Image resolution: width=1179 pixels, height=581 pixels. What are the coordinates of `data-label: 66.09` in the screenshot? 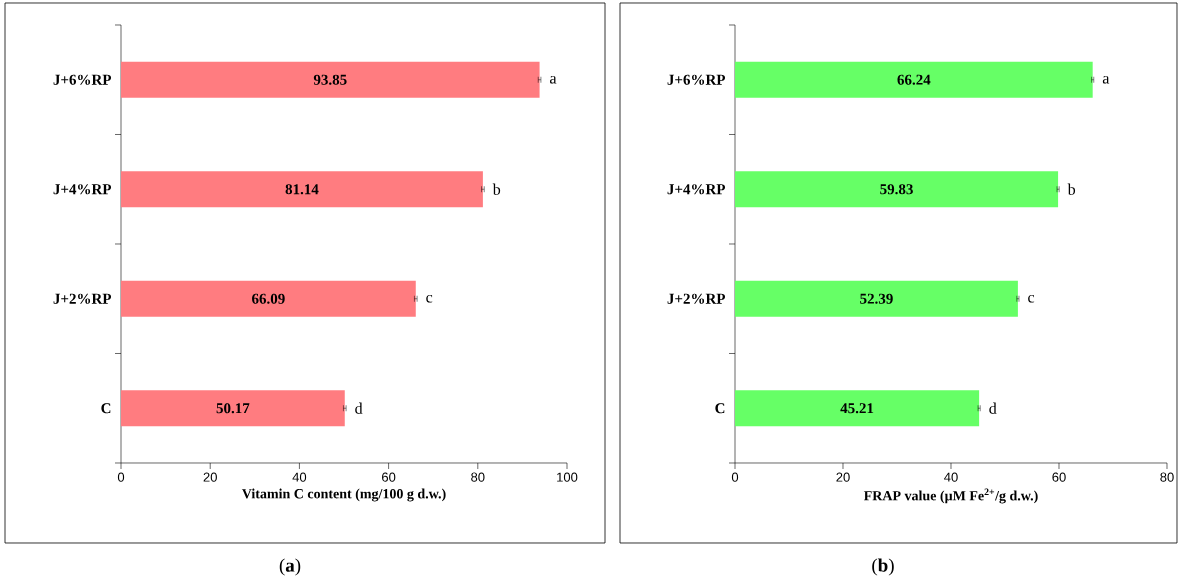 It's located at (268, 298).